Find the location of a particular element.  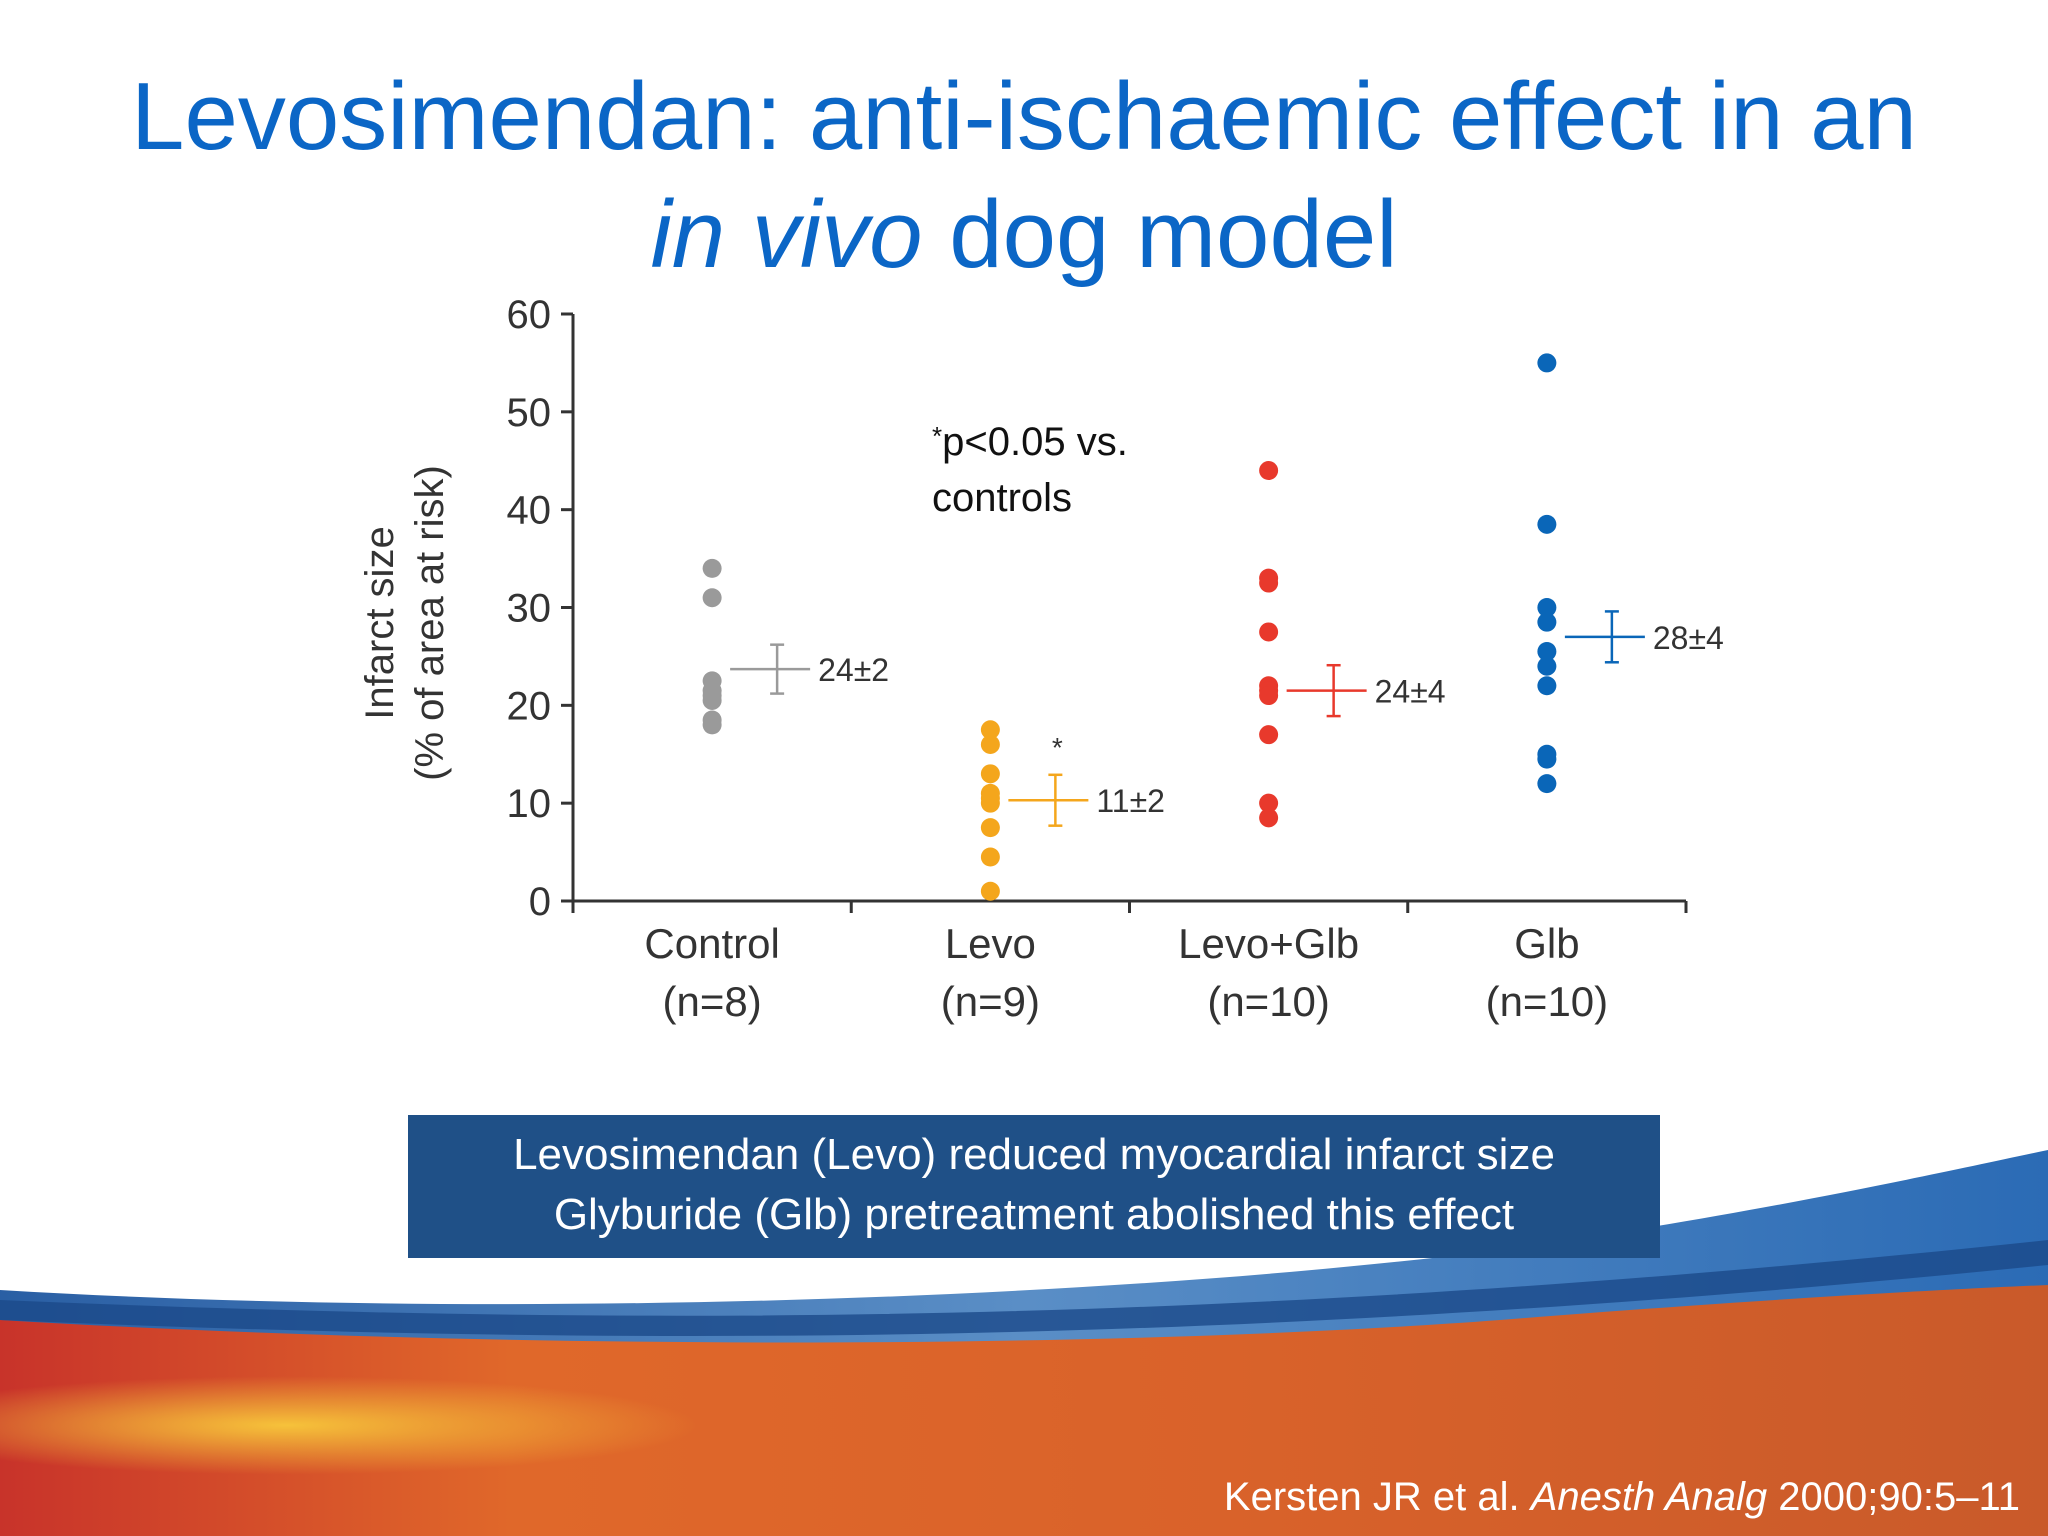

y-tick-label: 10 is located at coordinates (529, 804).